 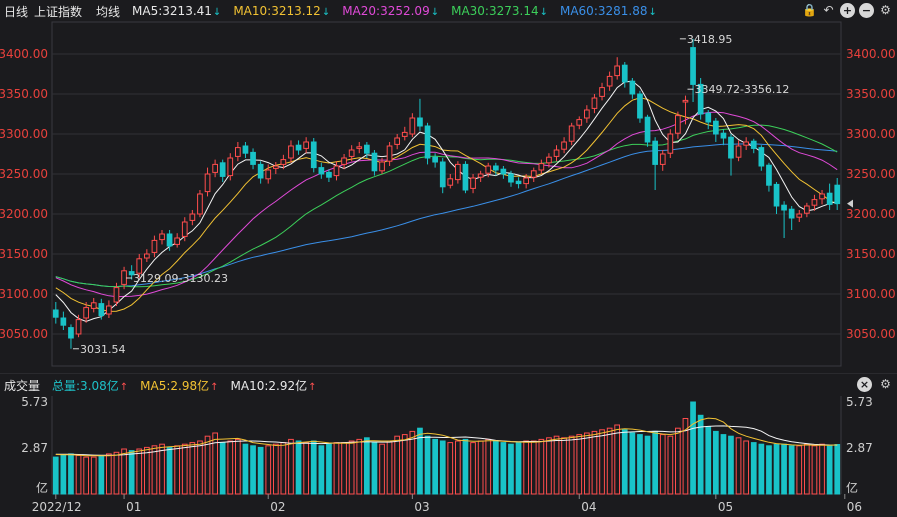 What do you see at coordinates (871, 214) in the screenshot?
I see `y-tick-label-right: 3200.00` at bounding box center [871, 214].